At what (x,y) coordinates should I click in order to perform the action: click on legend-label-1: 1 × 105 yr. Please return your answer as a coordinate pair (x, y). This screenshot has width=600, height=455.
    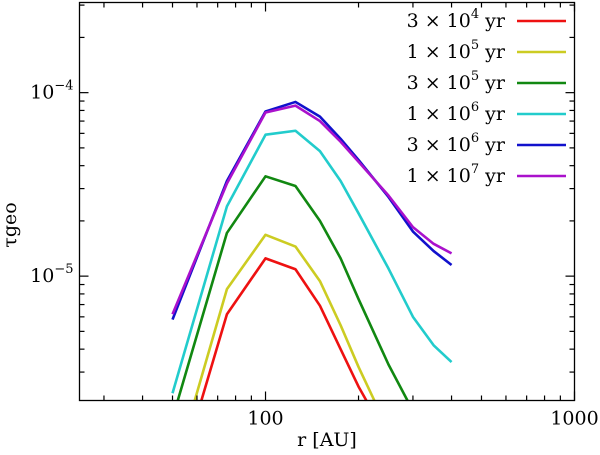
    Looking at the image, I should click on (456, 50).